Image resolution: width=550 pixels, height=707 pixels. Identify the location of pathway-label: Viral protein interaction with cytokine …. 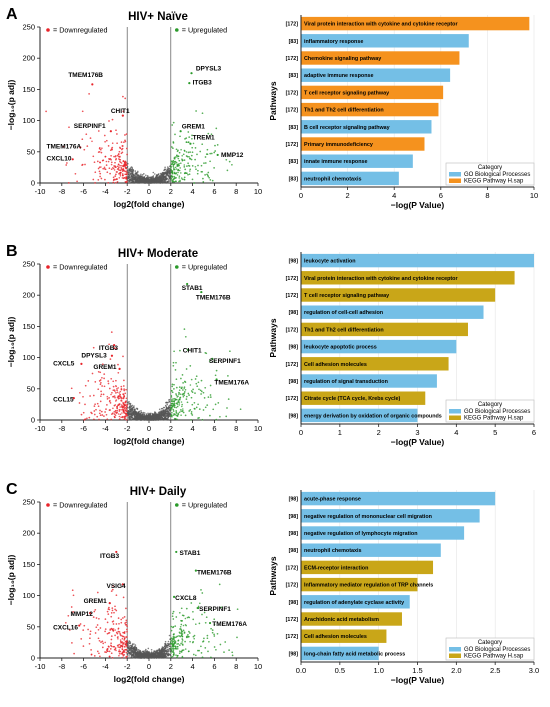
(381, 279).